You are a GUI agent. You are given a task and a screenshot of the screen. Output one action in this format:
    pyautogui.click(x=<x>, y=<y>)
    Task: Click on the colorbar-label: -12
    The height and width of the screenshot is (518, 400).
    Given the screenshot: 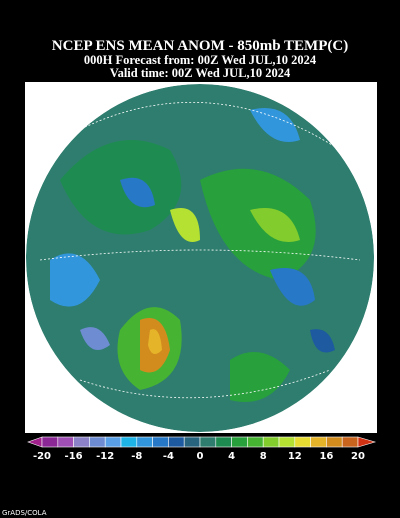 What is the action you would take?
    pyautogui.click(x=105, y=456)
    